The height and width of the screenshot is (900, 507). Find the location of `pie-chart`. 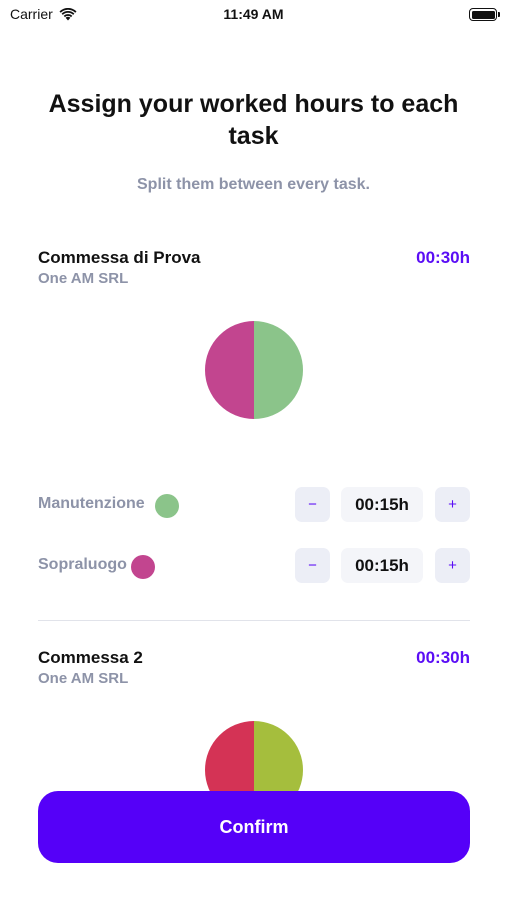

pie-chart is located at coordinates (254, 370).